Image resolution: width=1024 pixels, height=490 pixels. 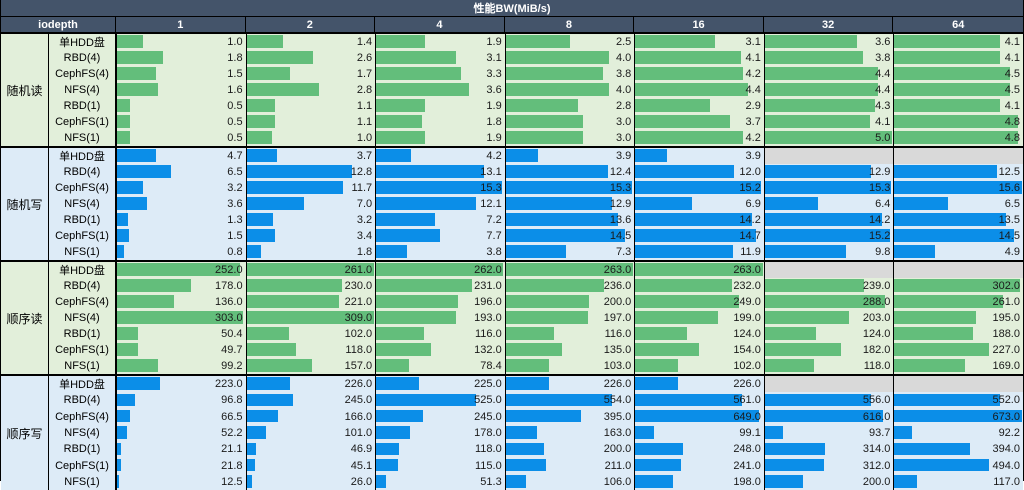 What do you see at coordinates (310, 172) in the screenshot?
I see `data-cell: 12.8` at bounding box center [310, 172].